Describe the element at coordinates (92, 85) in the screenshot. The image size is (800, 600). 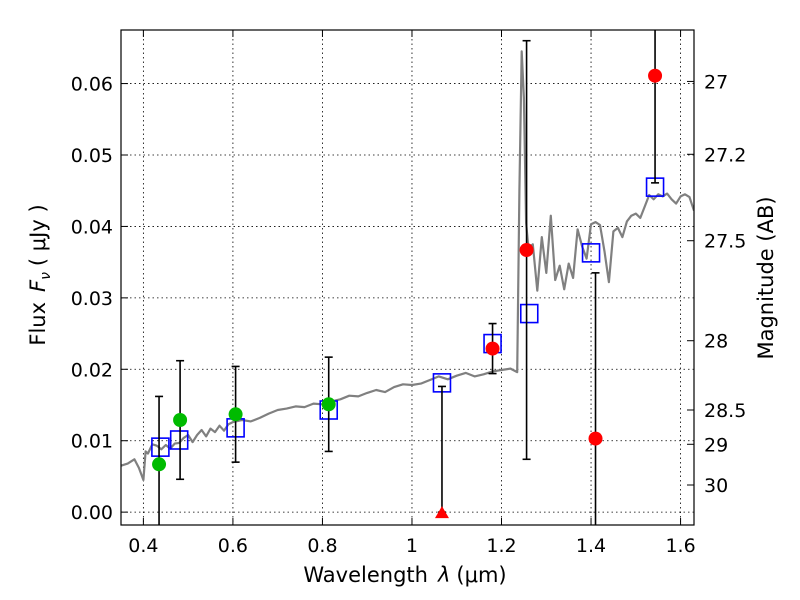
I see `y-tick-label: 0.06` at that location.